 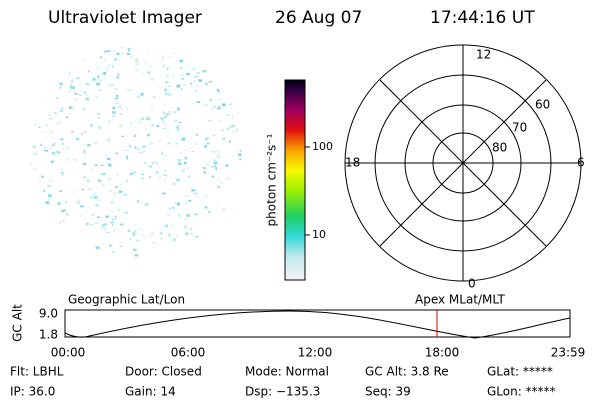 What do you see at coordinates (388, 392) in the screenshot?
I see `info: Seq: 39` at bounding box center [388, 392].